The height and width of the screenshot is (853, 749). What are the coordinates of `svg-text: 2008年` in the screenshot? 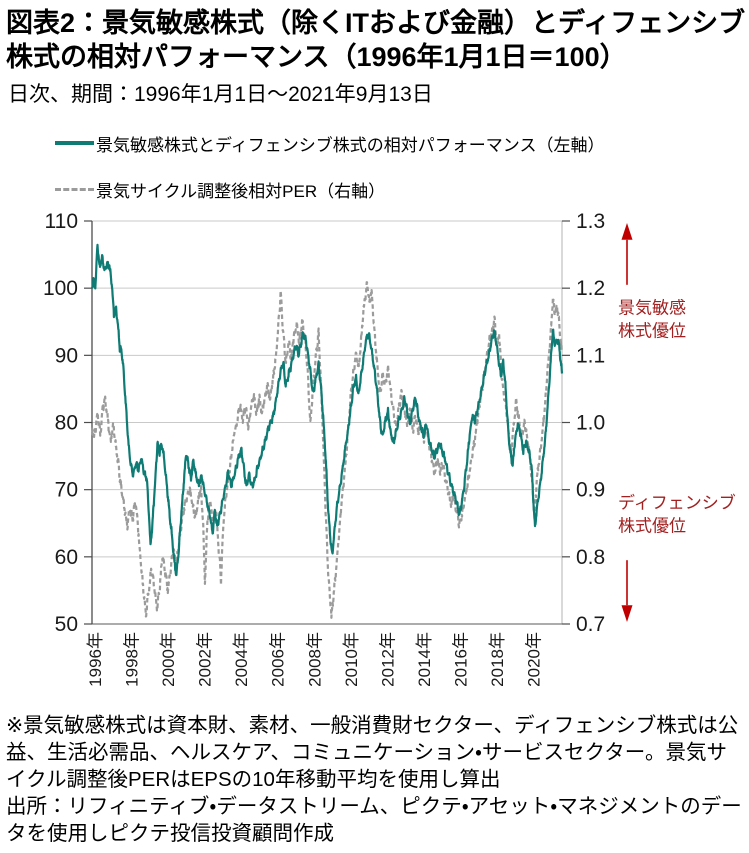 It's located at (314, 659).